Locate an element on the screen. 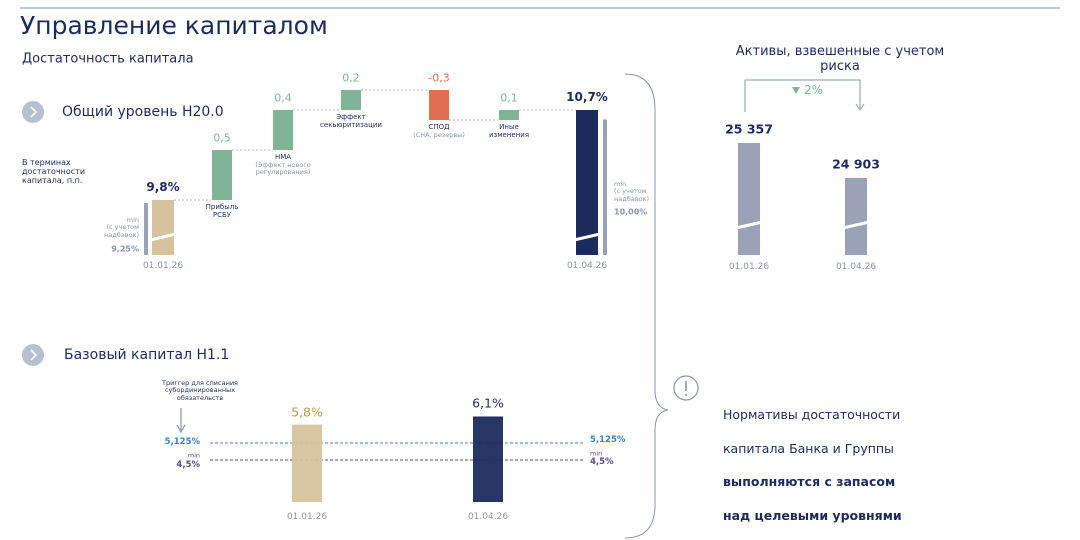 This screenshot has width=1080, height=540. category-note: (СНА, резервы) is located at coordinates (439, 135).